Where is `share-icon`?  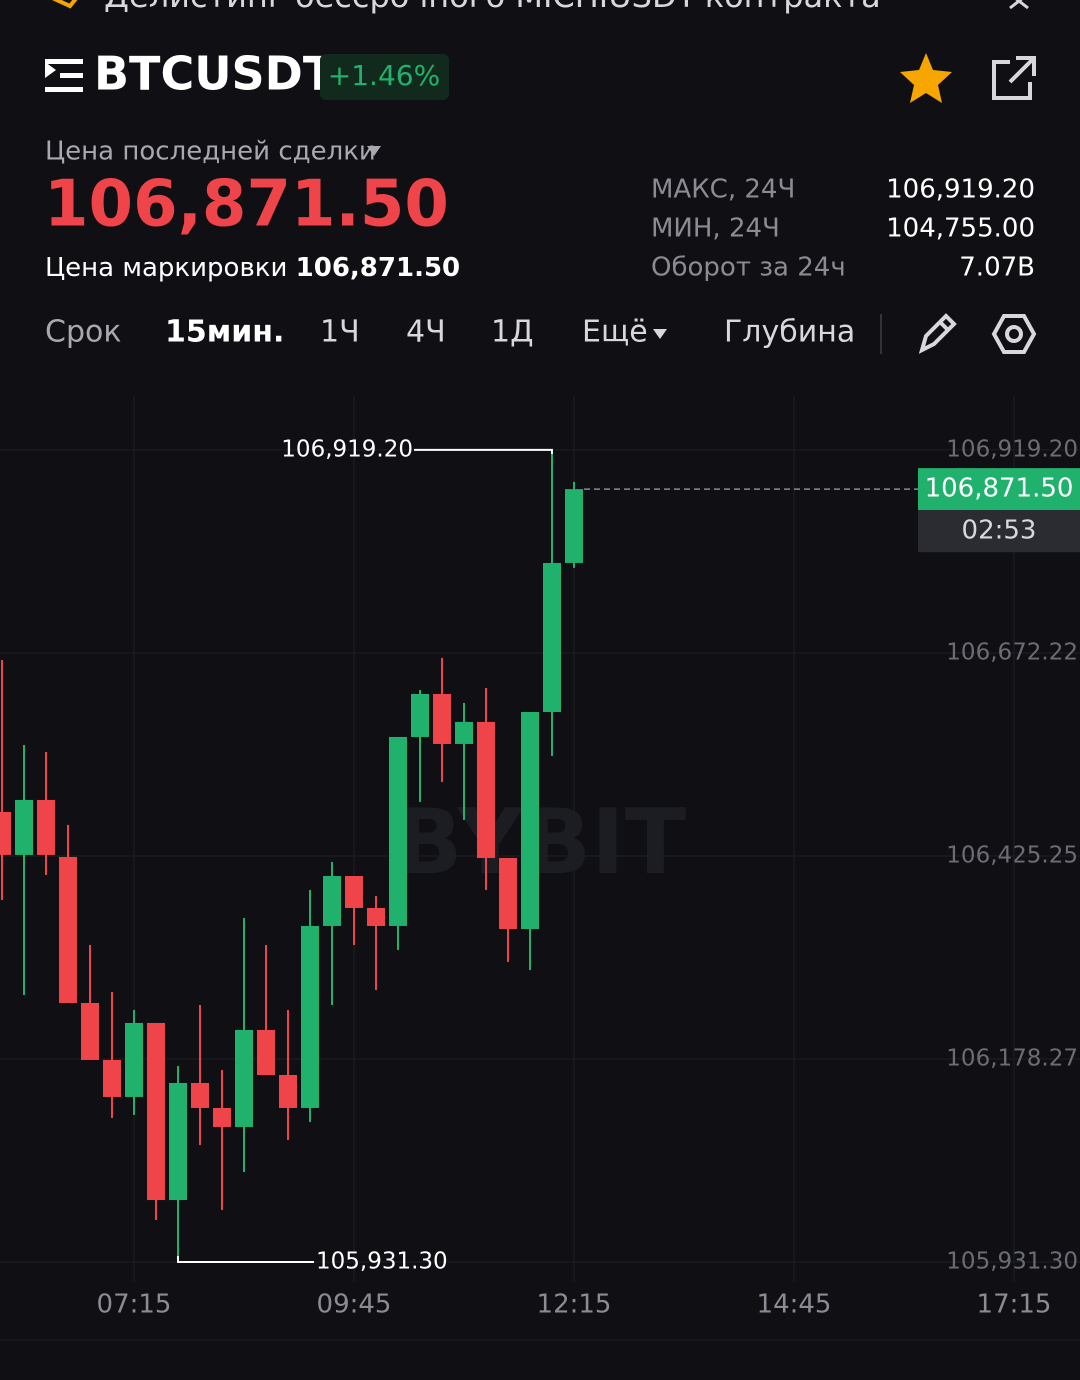
share-icon is located at coordinates (1014, 78).